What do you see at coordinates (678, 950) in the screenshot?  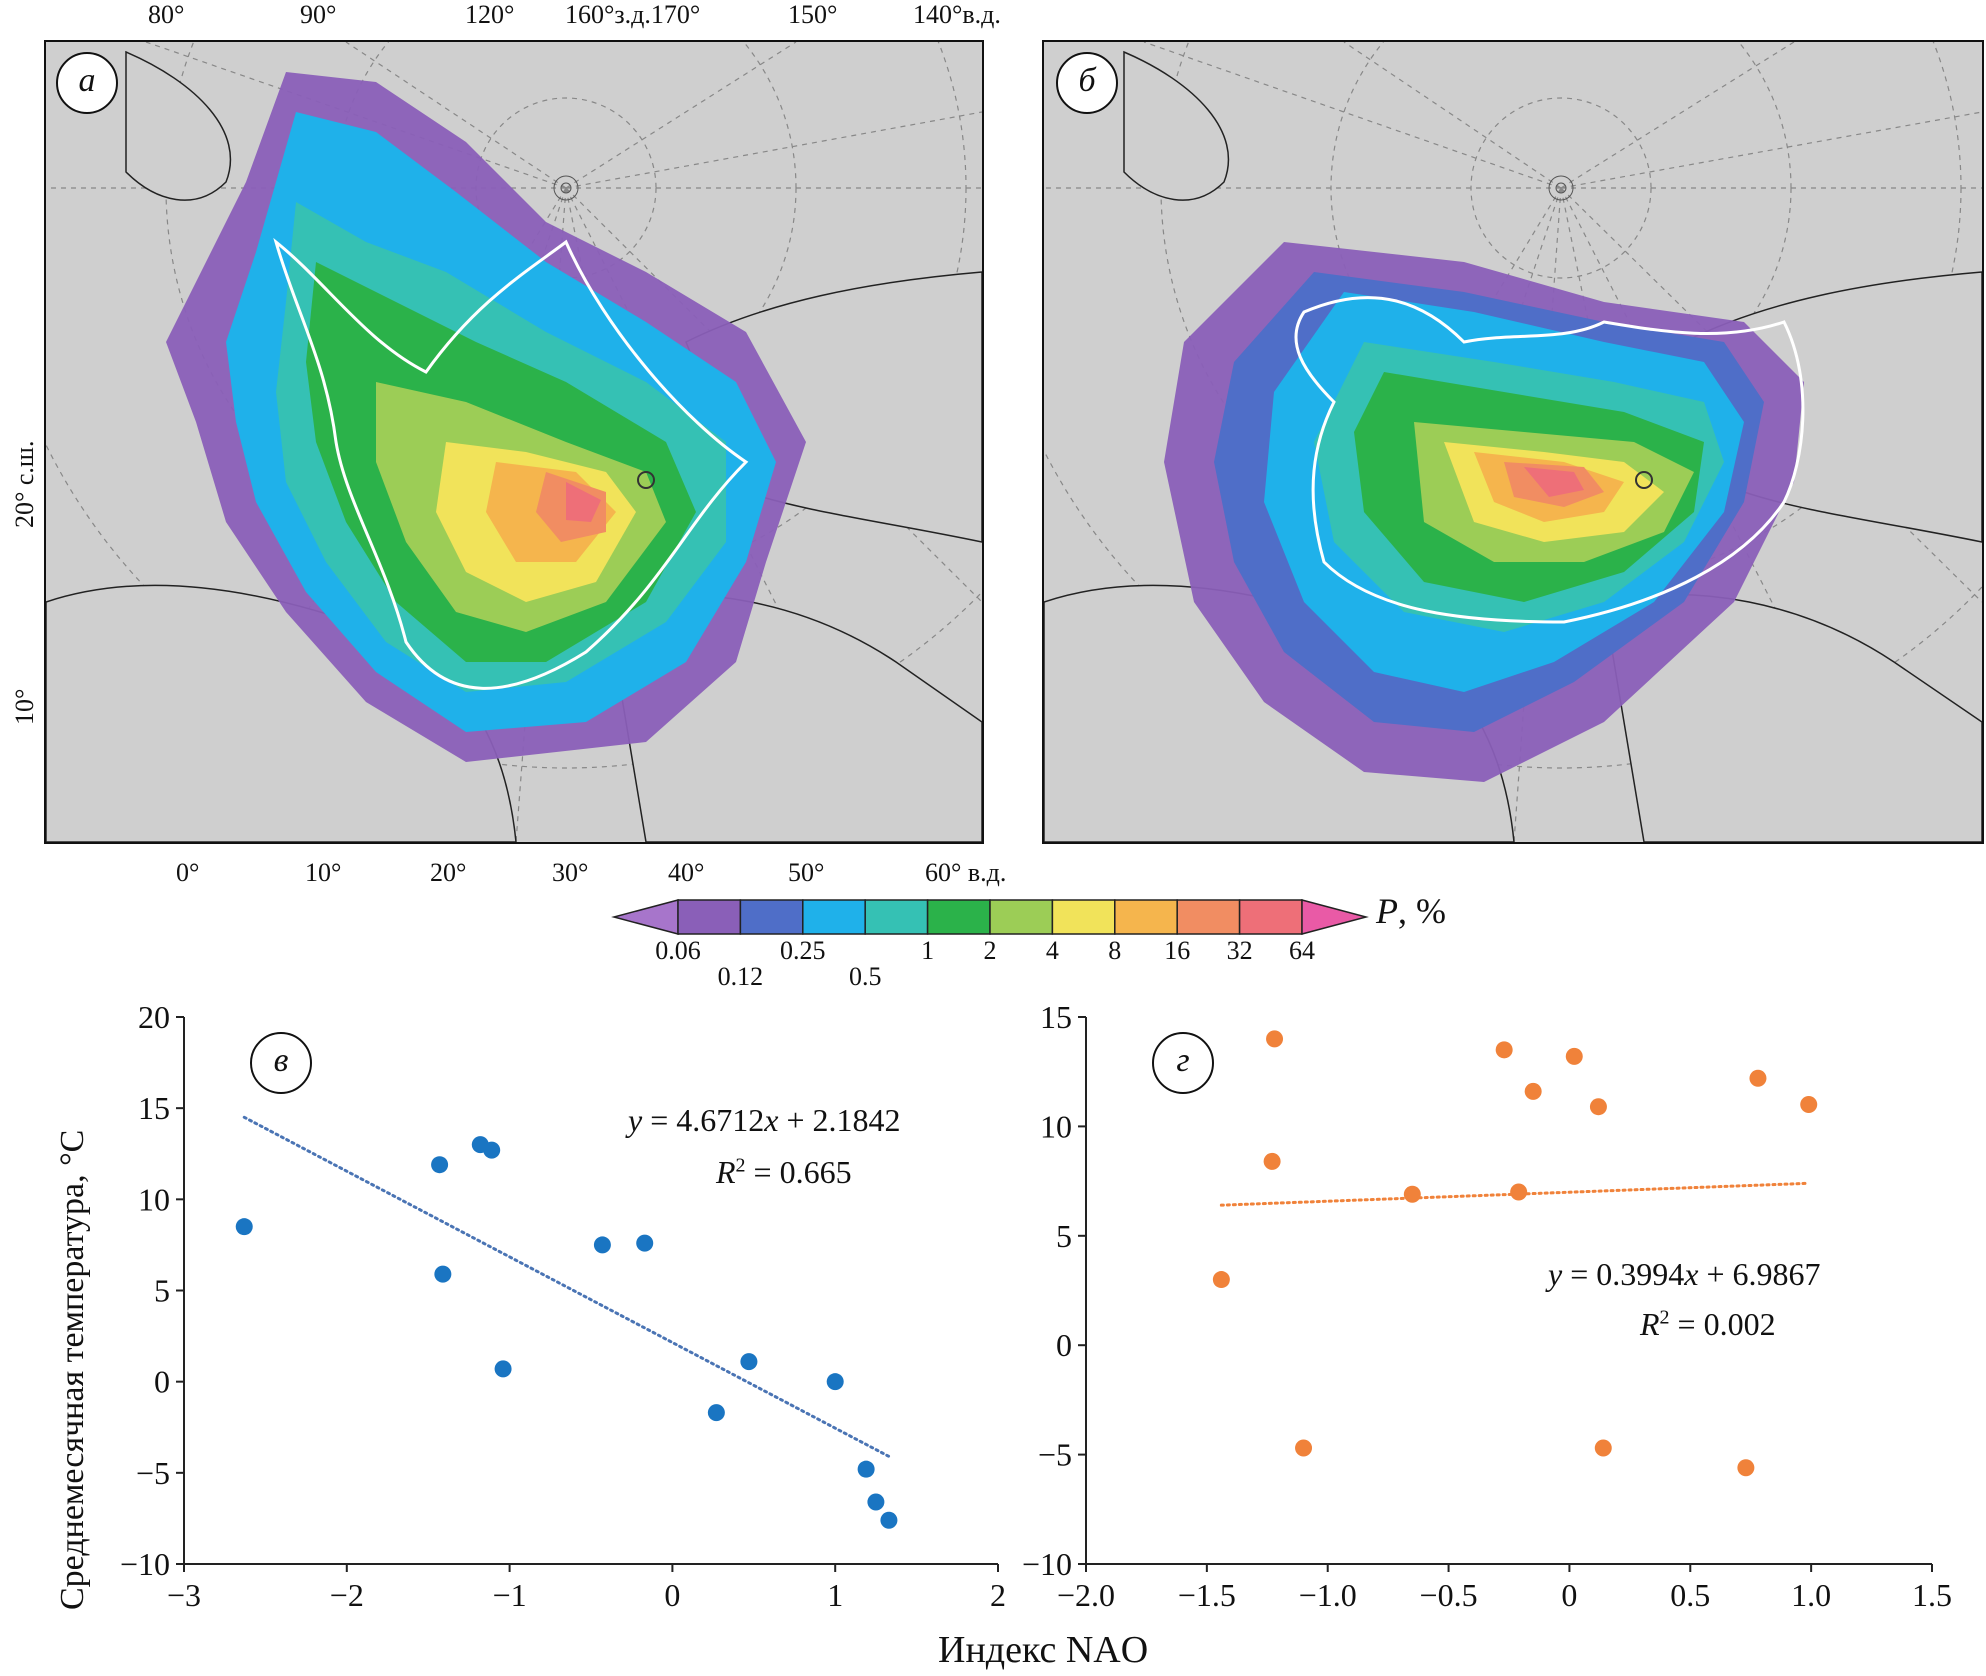 I see `colorbar-tick-label: 0.06` at bounding box center [678, 950].